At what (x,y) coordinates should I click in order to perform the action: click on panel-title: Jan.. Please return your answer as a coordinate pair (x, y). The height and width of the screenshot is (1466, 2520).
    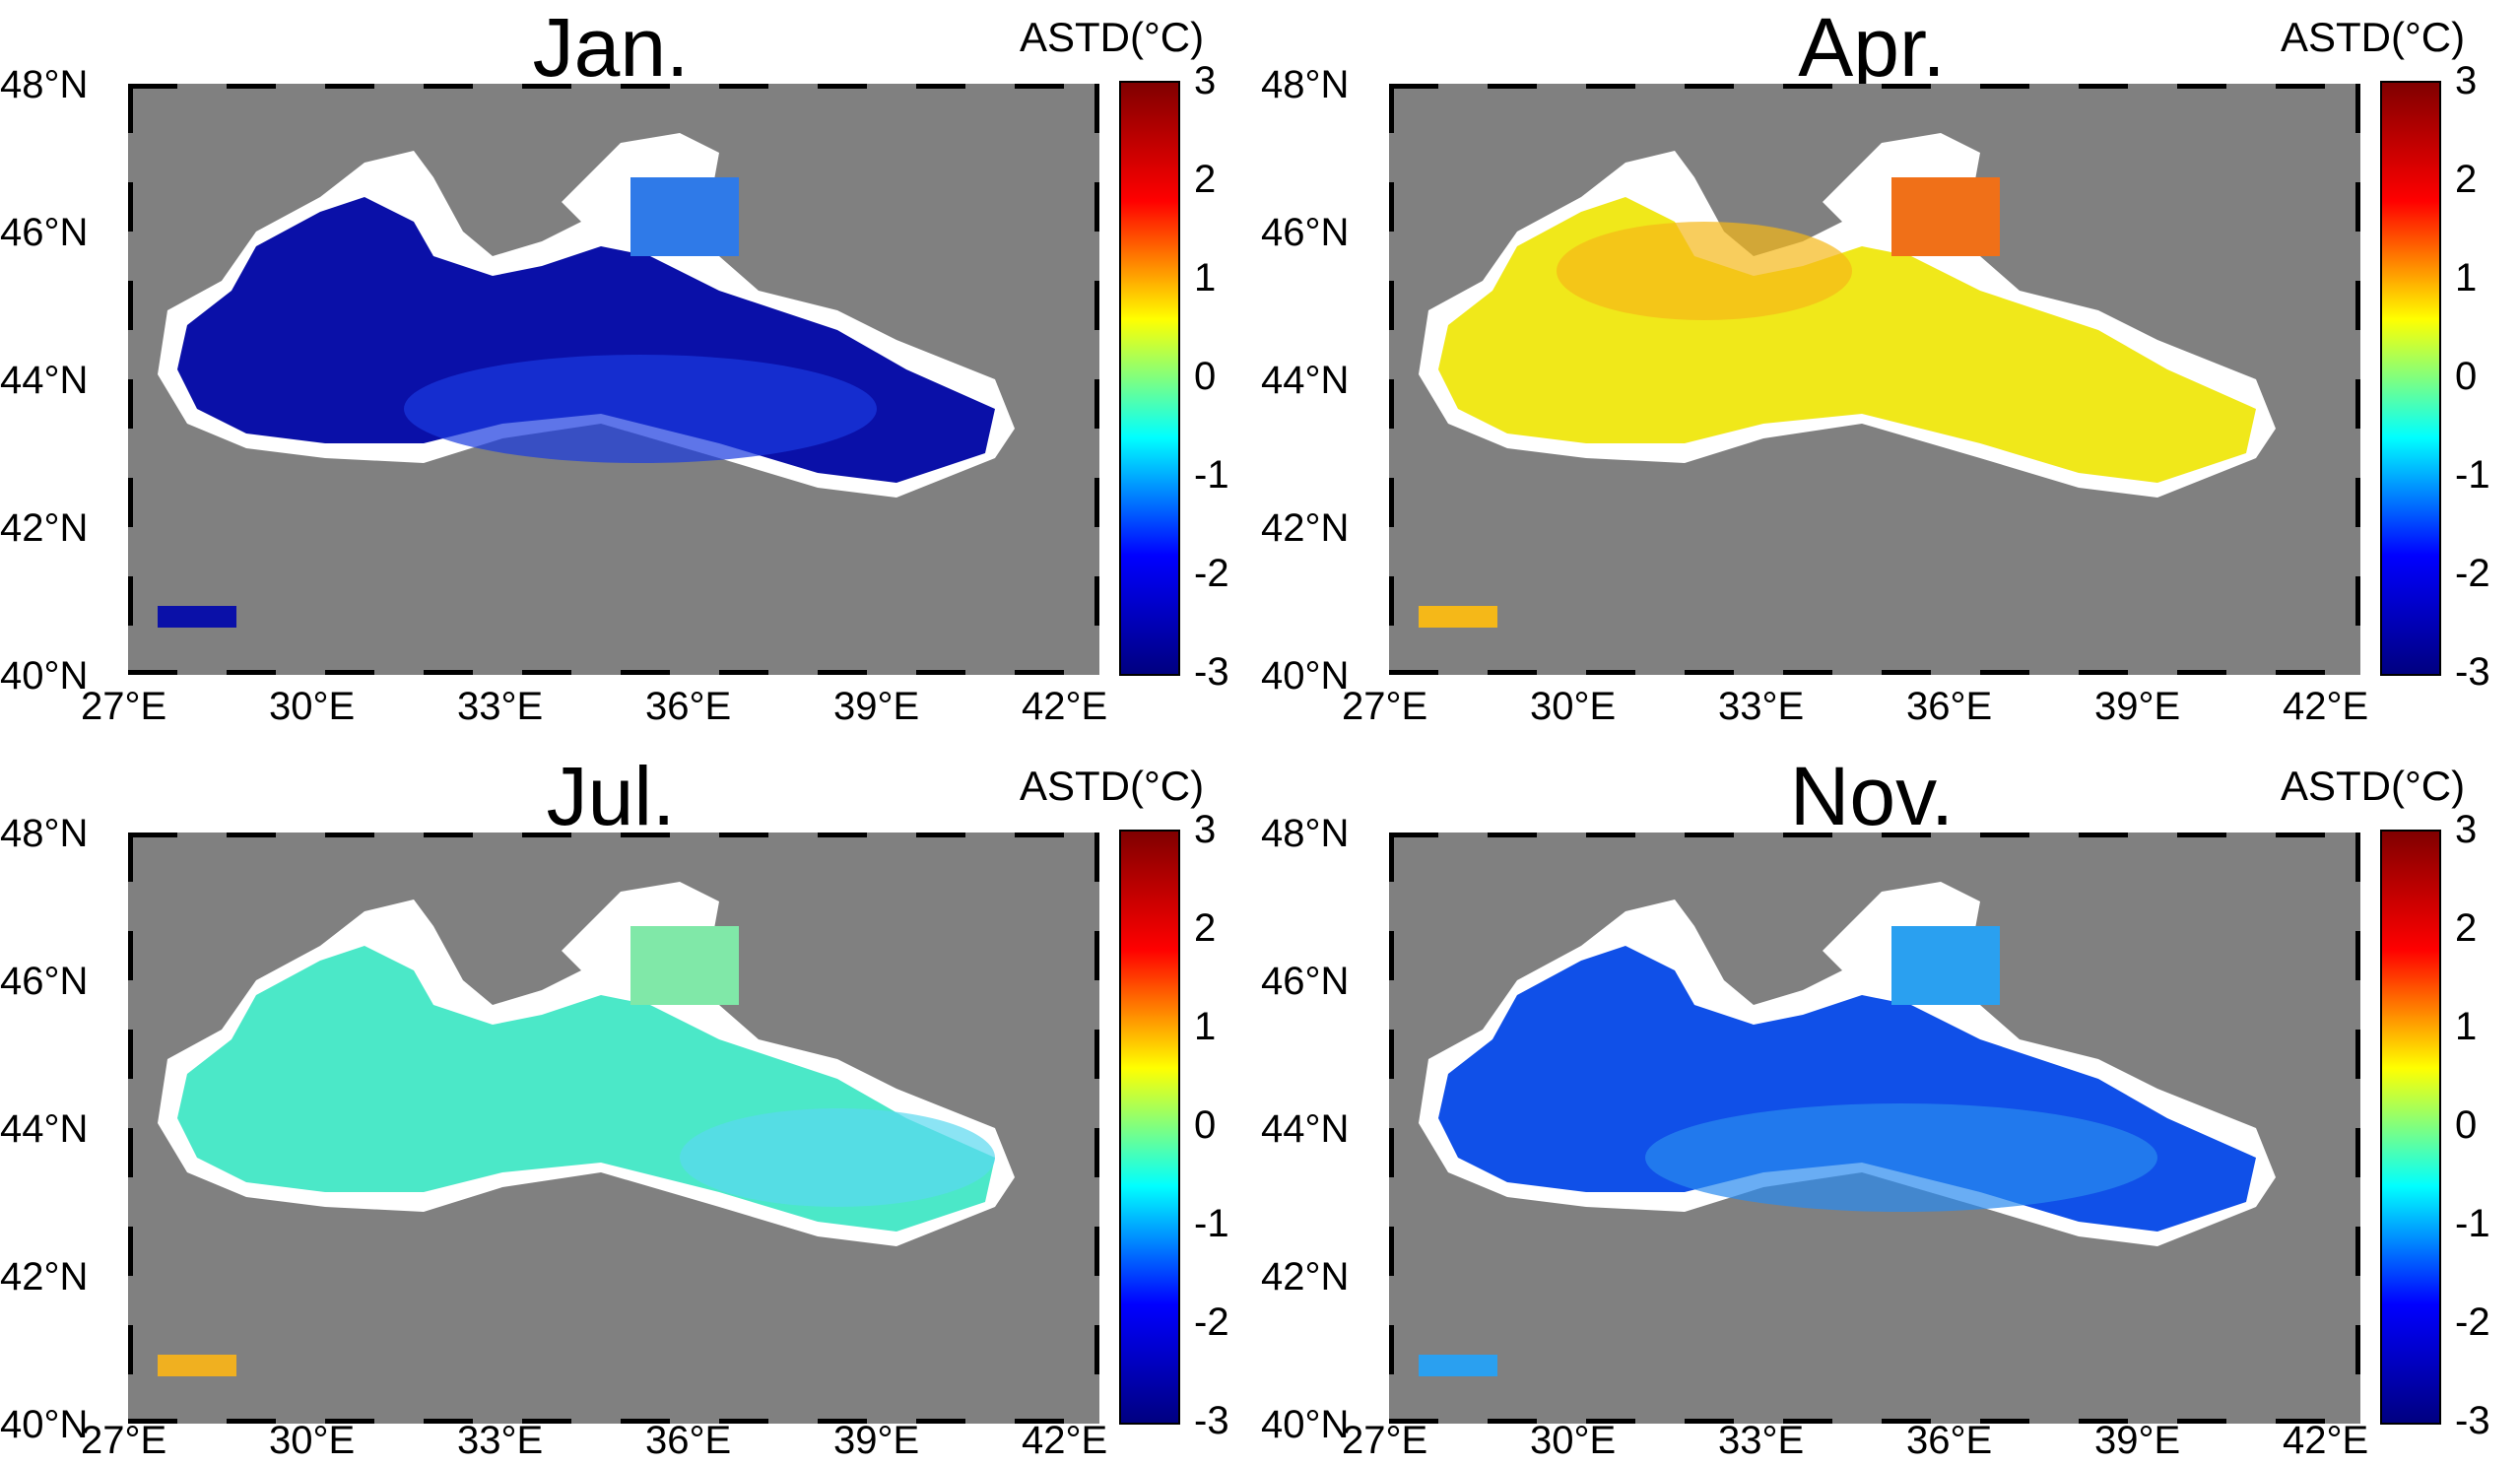
    Looking at the image, I should click on (611, 47).